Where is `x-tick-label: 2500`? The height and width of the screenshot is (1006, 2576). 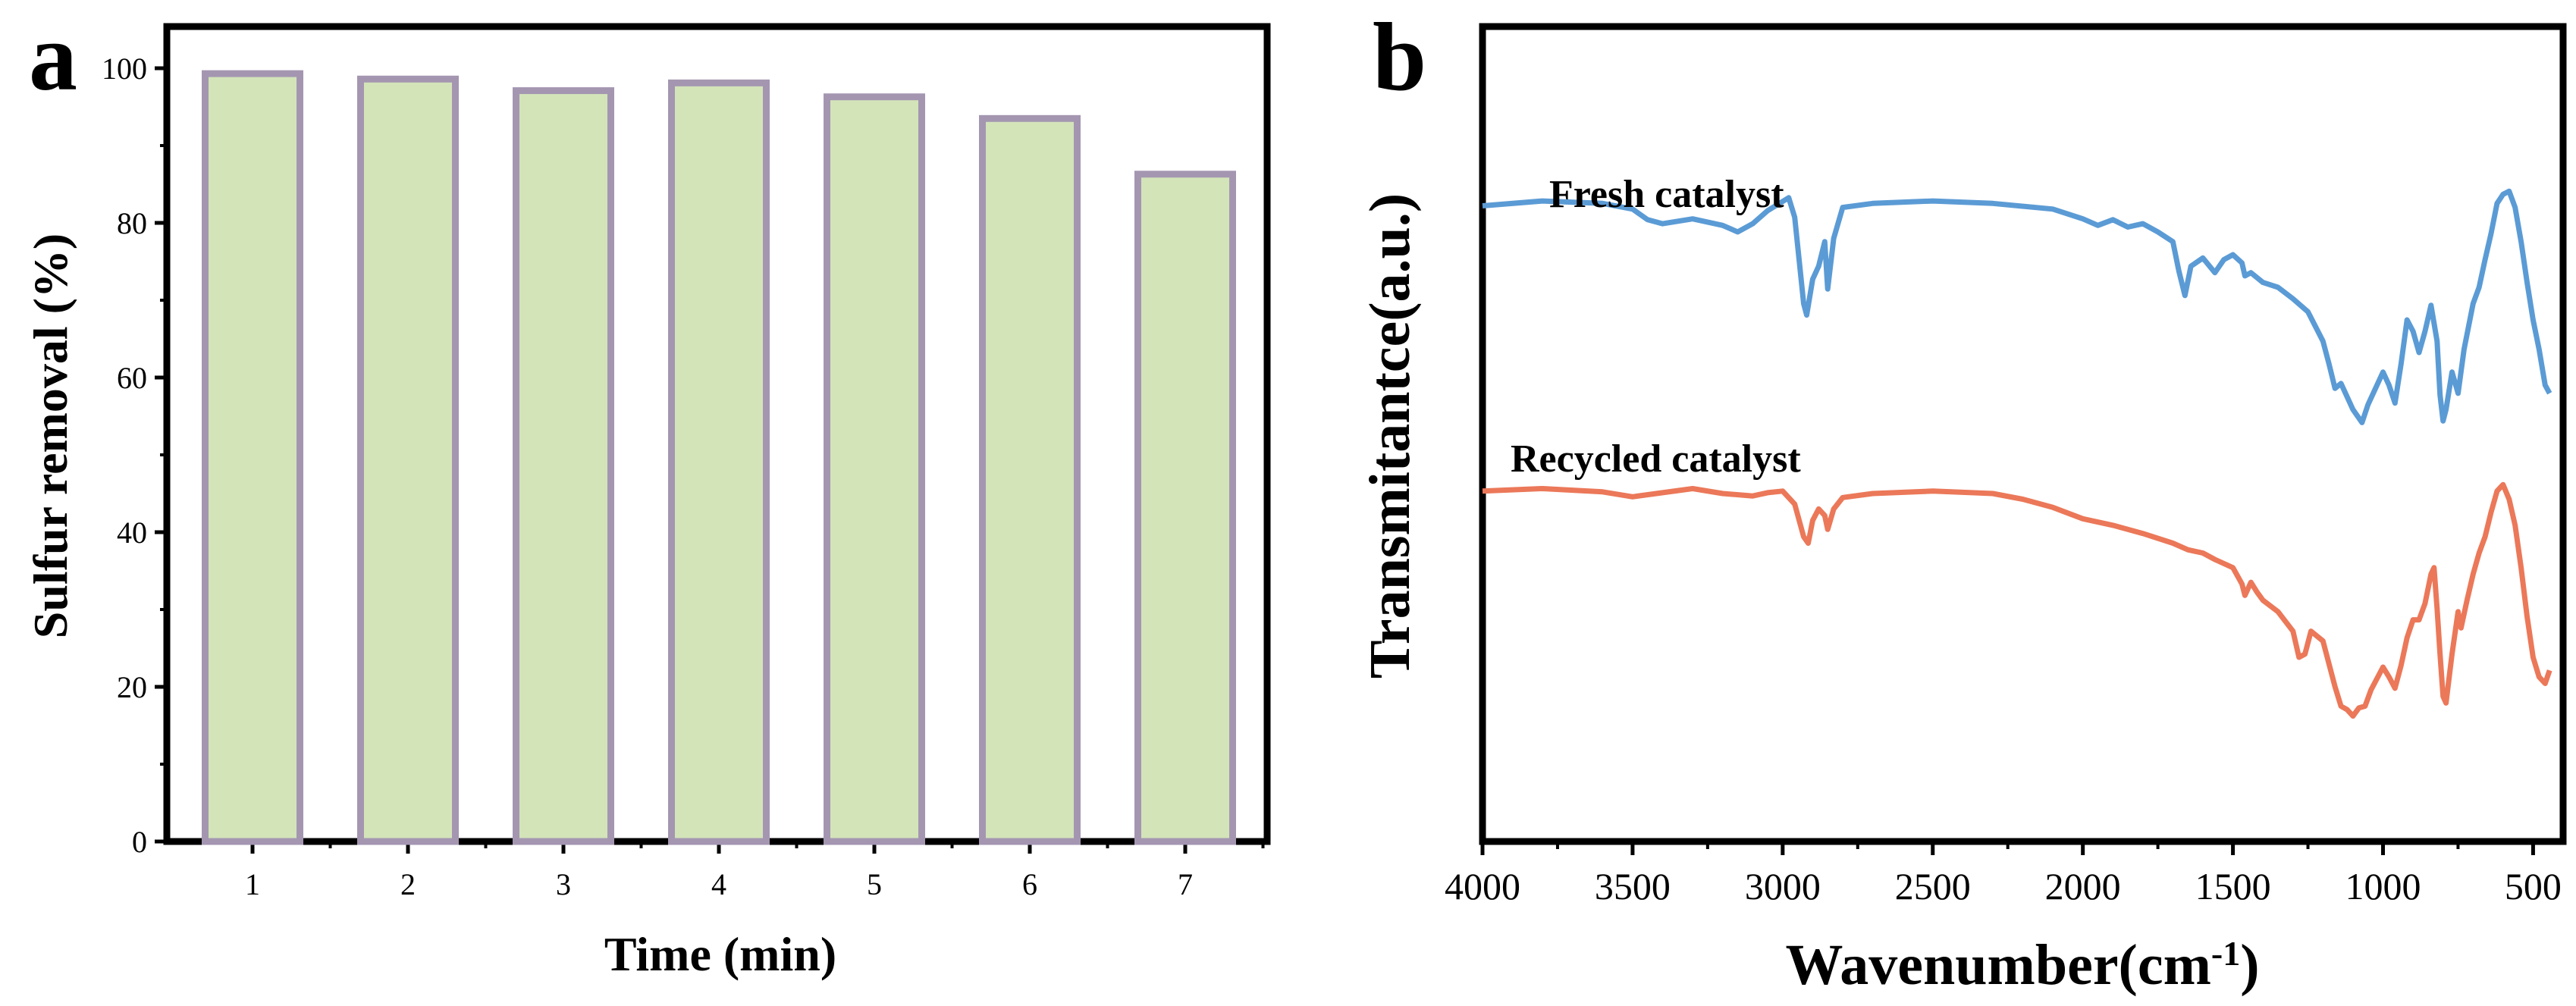
x-tick-label: 2500 is located at coordinates (1933, 886).